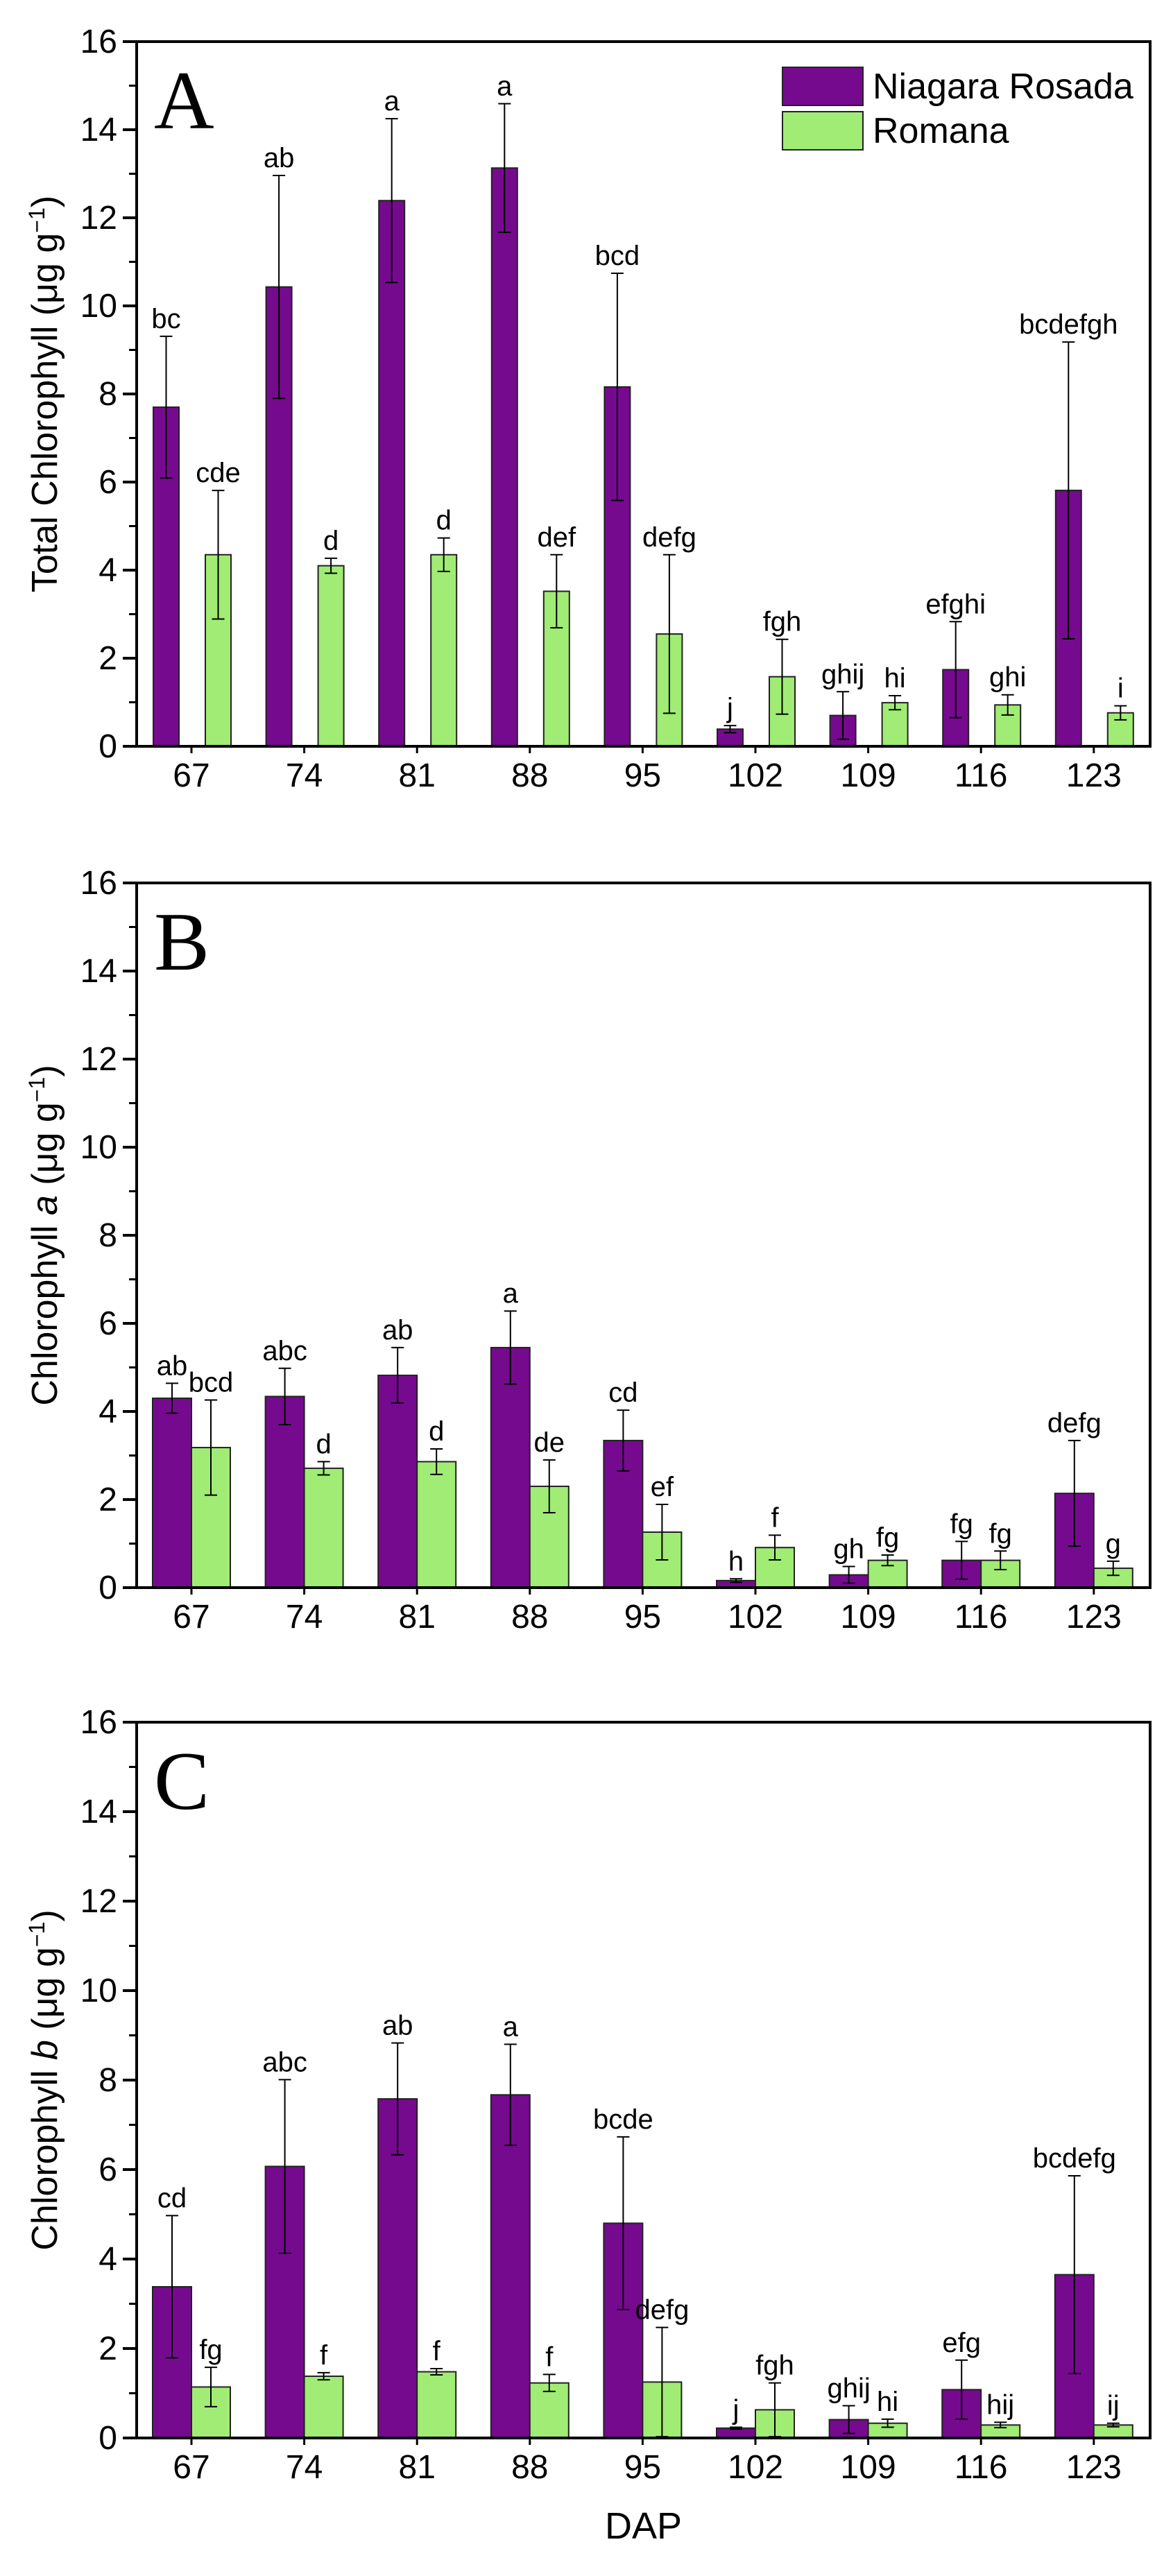 The width and height of the screenshot is (1164, 2576). Describe the element at coordinates (99, 42) in the screenshot. I see `y-tick-label: 16` at that location.